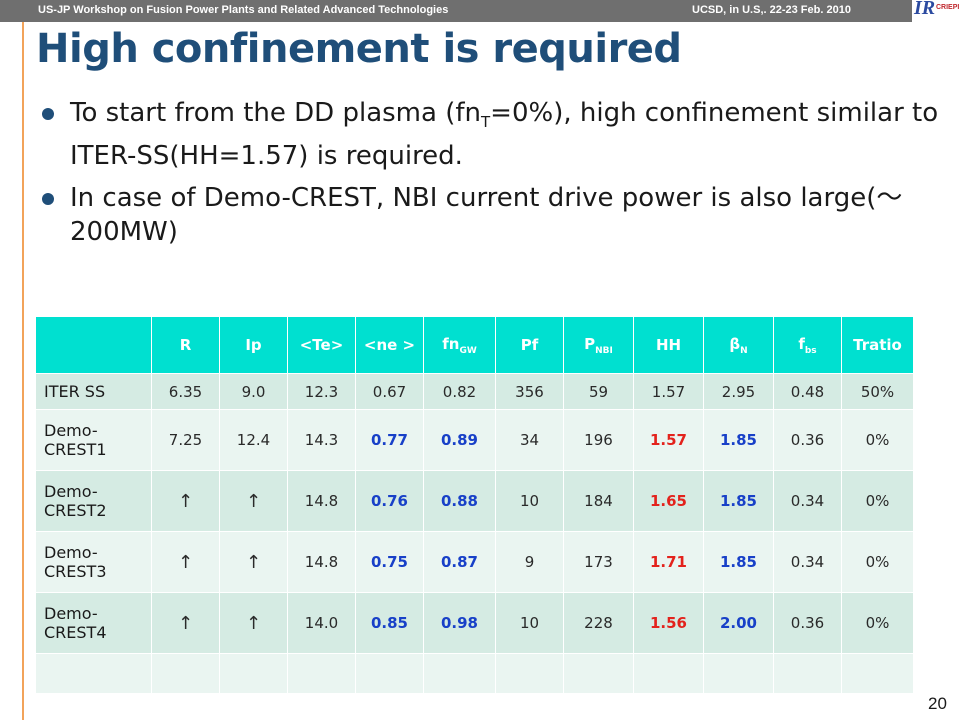 Image resolution: width=960 pixels, height=720 pixels. What do you see at coordinates (459, 501) in the screenshot?
I see `table-cell: 0.88` at bounding box center [459, 501].